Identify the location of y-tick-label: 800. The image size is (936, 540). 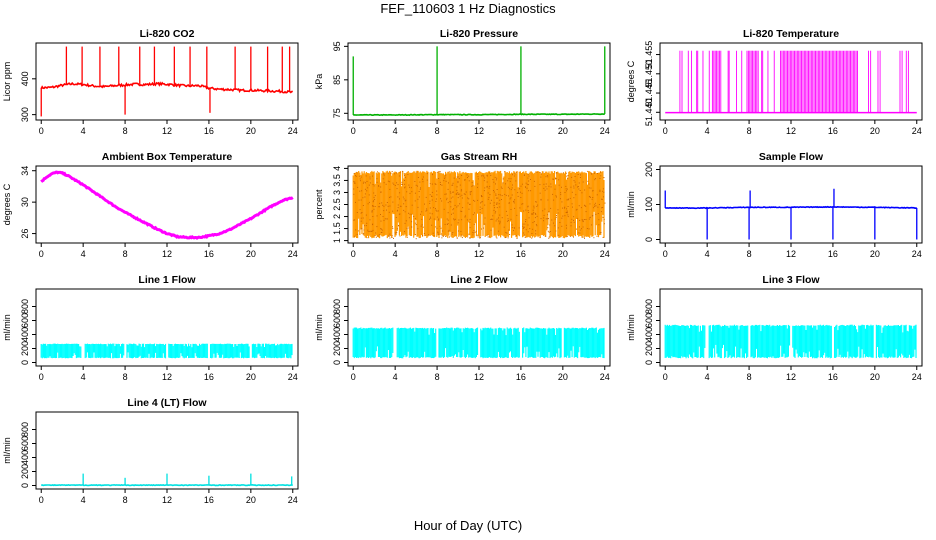
(25, 429).